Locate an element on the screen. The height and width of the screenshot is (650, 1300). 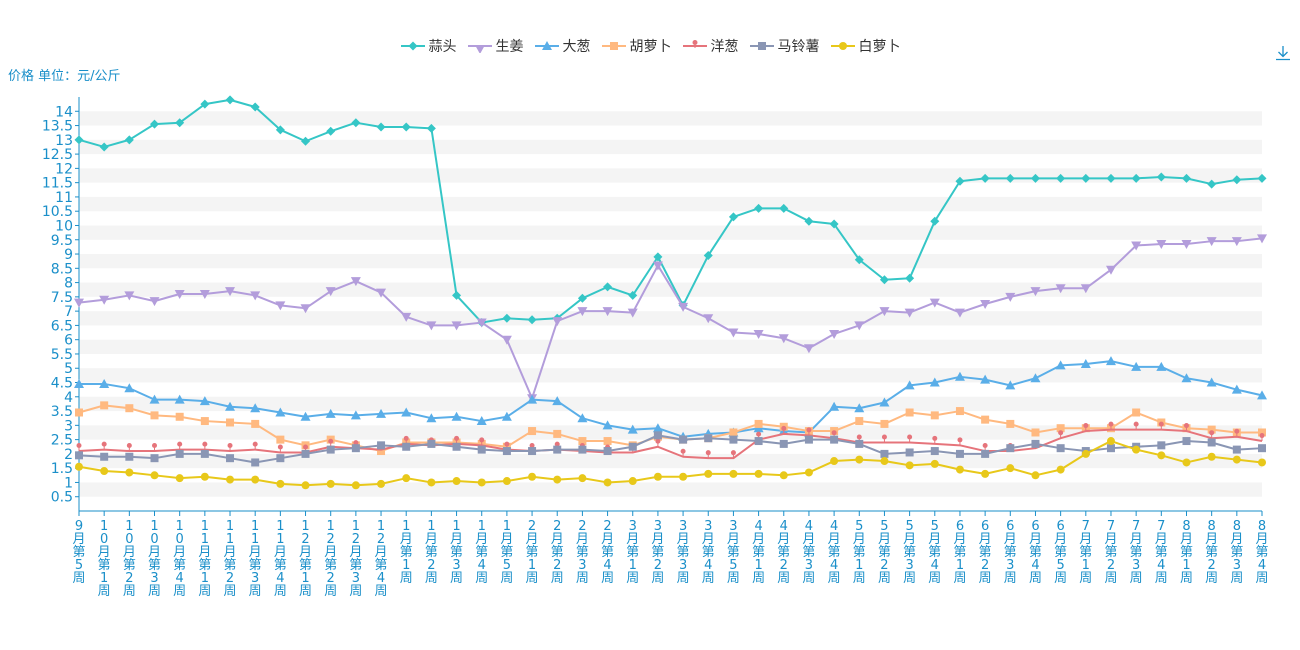
y-tick-label: 2.5 is located at coordinates (62, 441).